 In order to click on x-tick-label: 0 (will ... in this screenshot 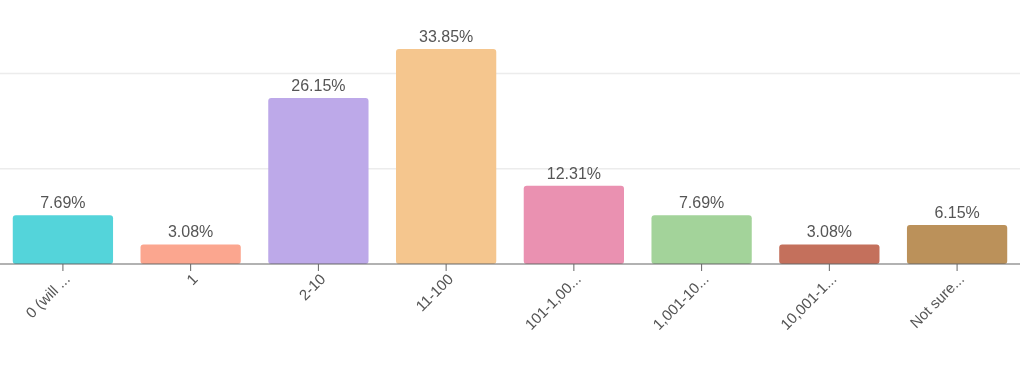, I will do `click(48, 296)`.